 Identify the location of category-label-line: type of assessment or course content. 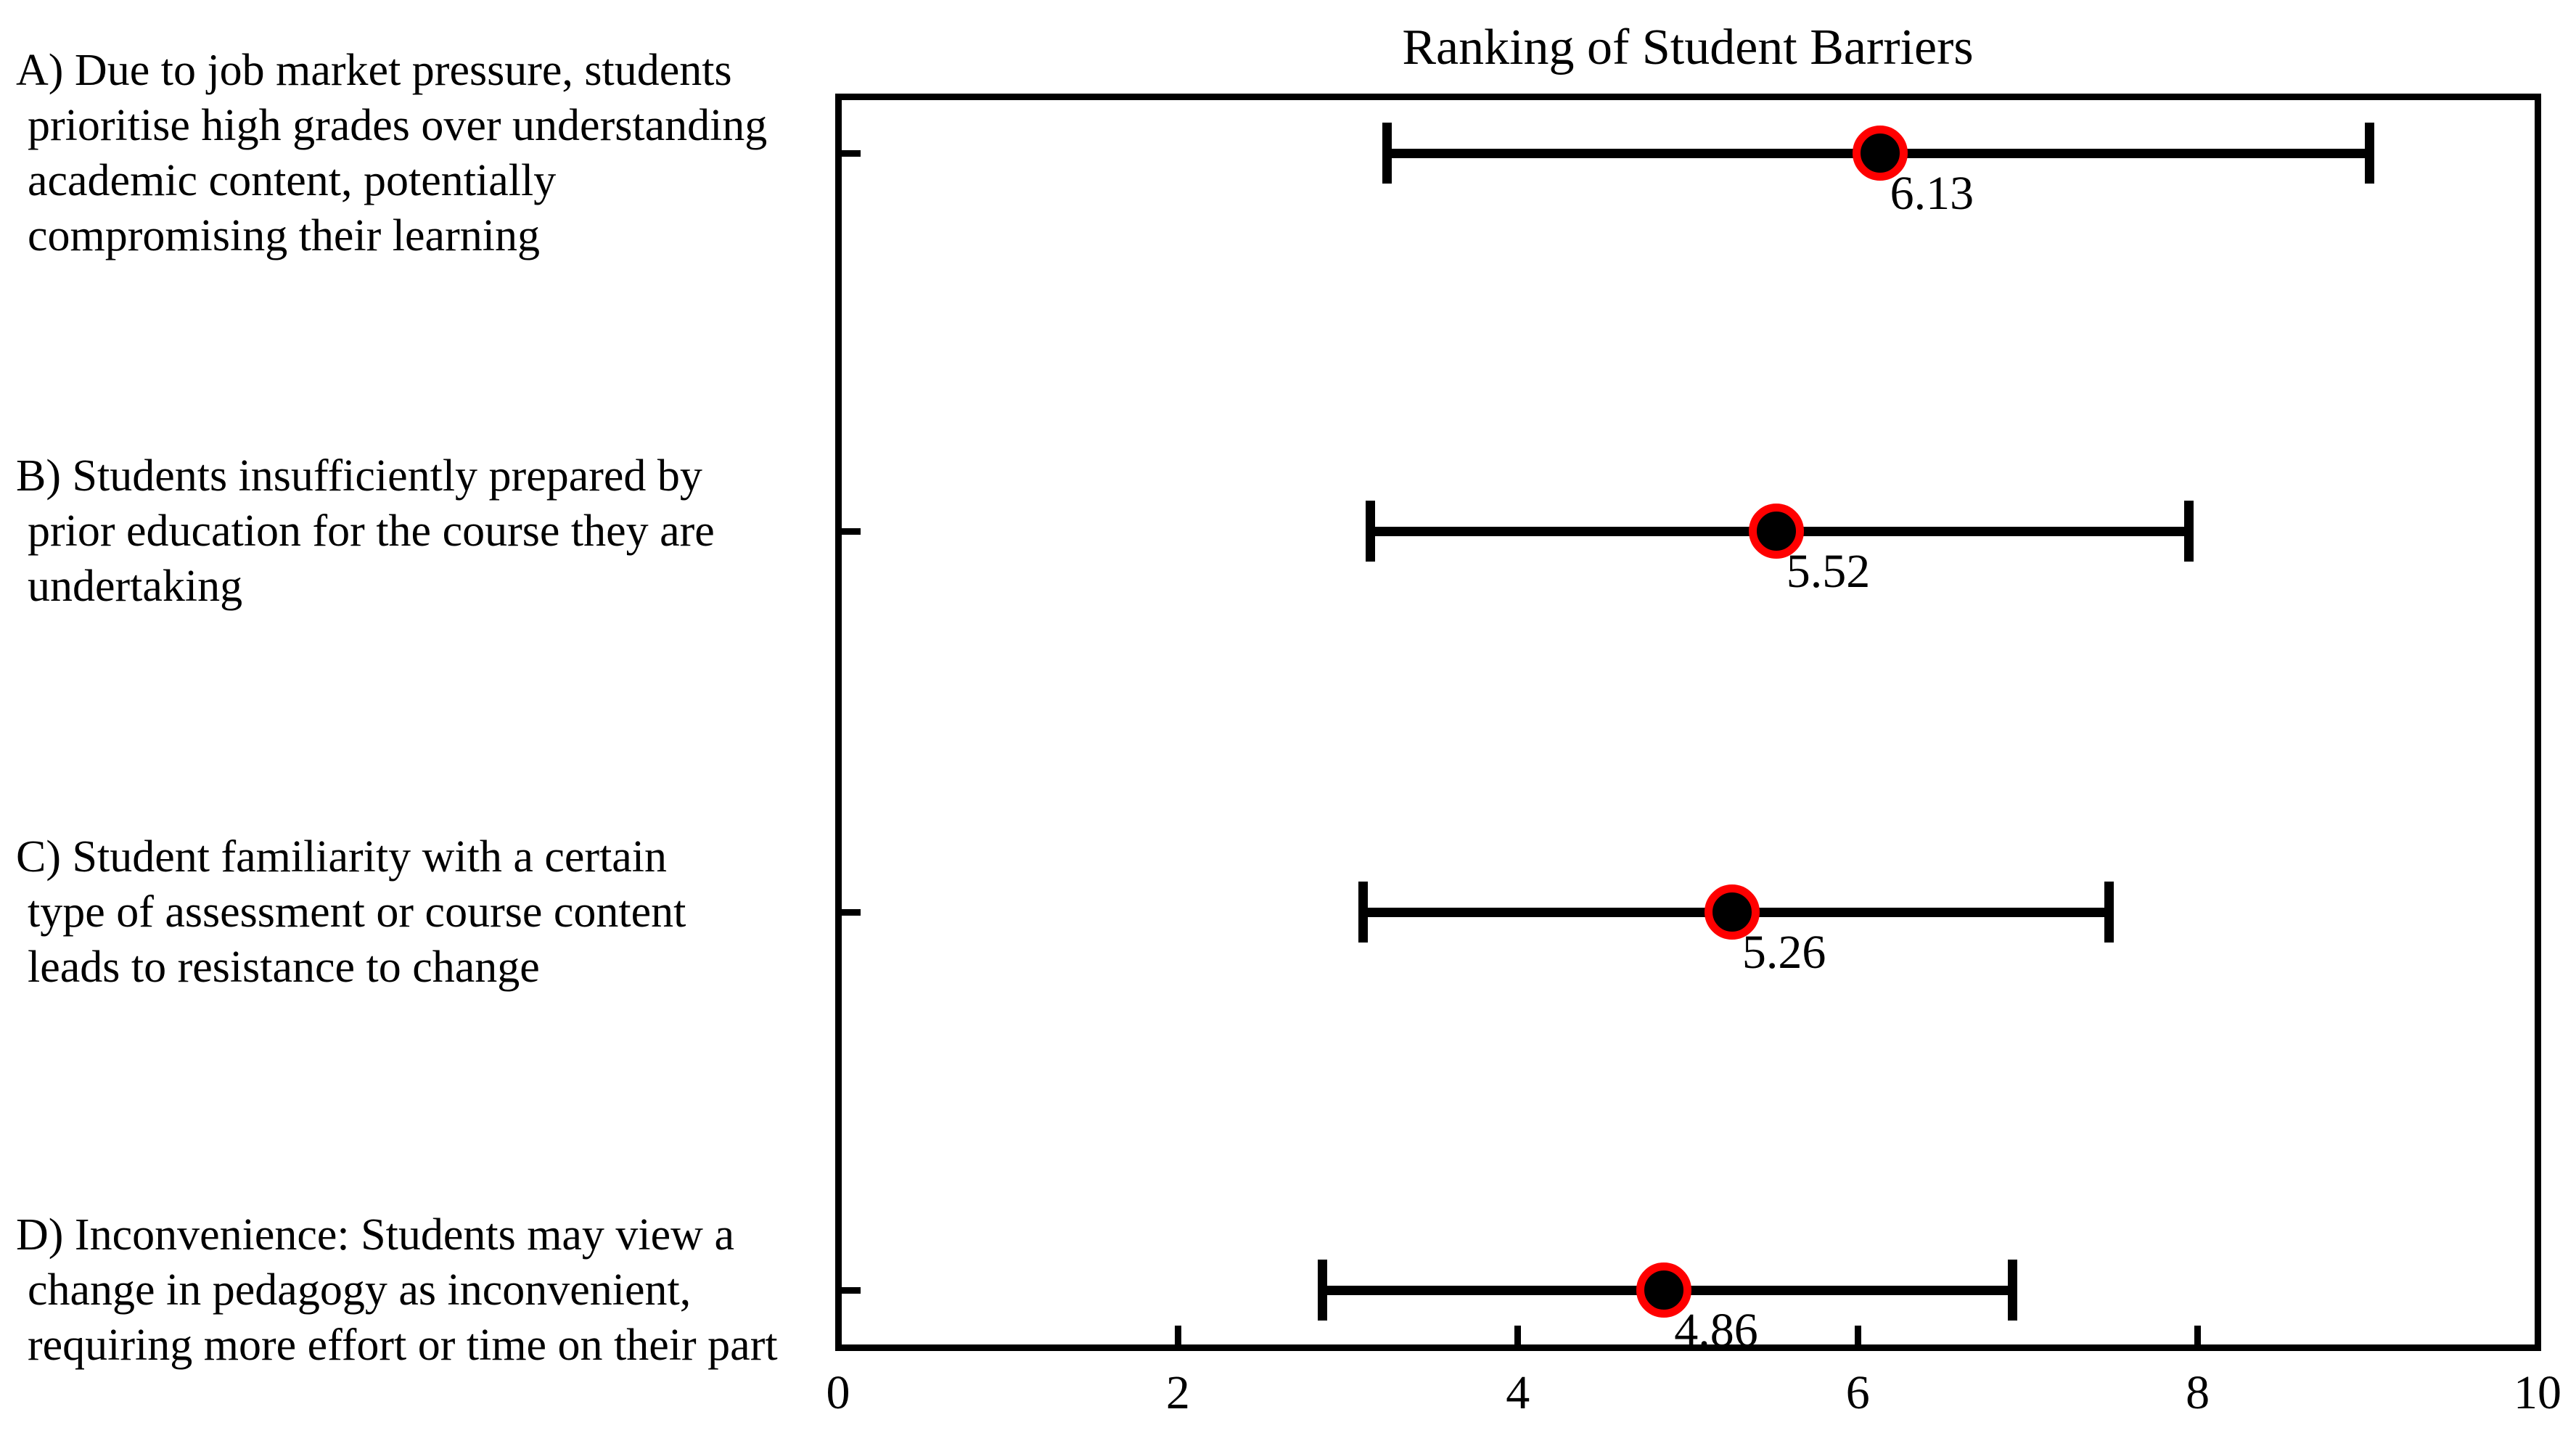
(357, 912).